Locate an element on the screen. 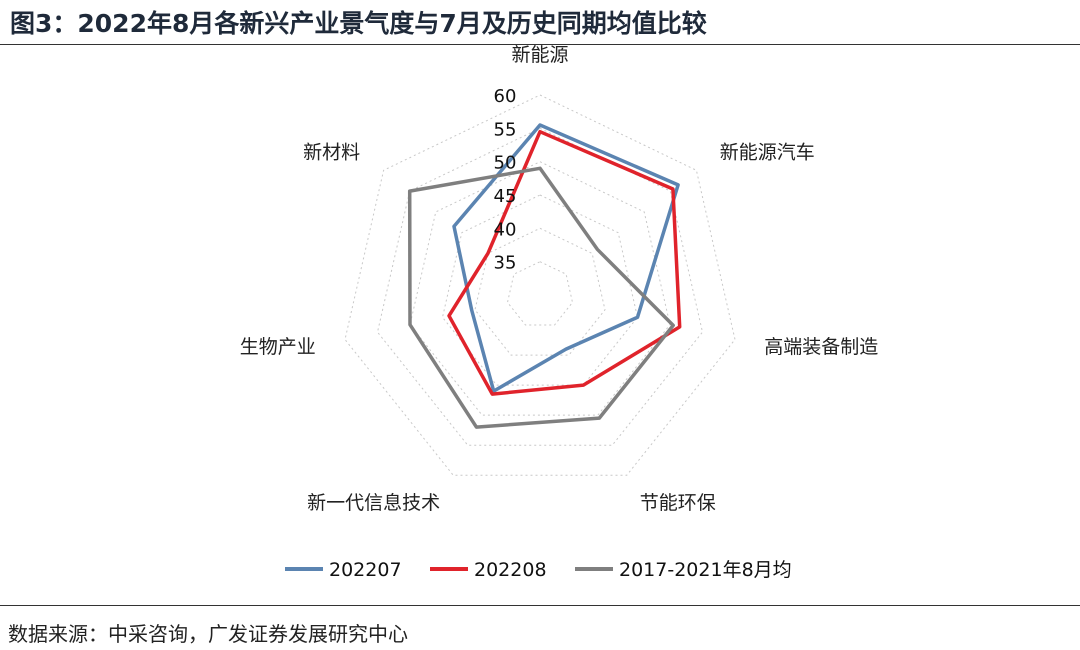  title-bar: 图3：2022年8月各新兴产业景气度与7月及历史同期均值比较 is located at coordinates (540, 21).